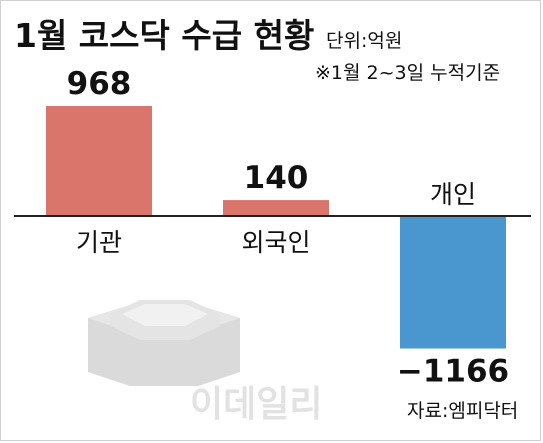 This screenshot has height=443, width=543. Describe the element at coordinates (99, 242) in the screenshot. I see `category-label-1: 기관` at that location.